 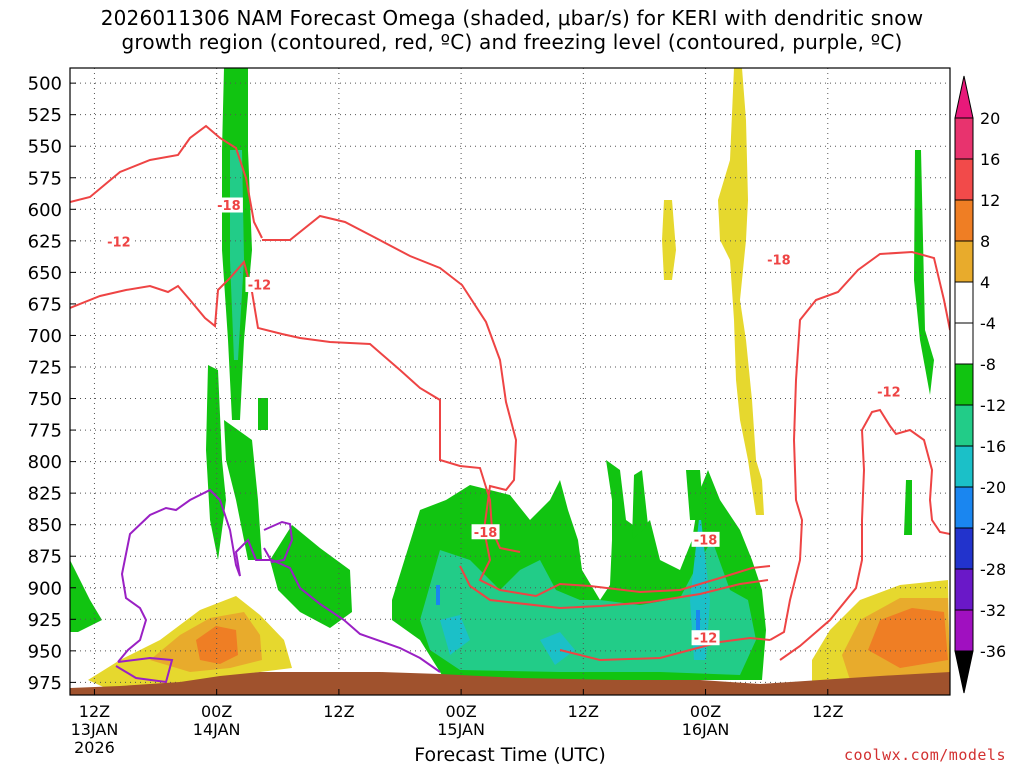 What do you see at coordinates (988, 323) in the screenshot?
I see `colorbar-label-5: -4` at bounding box center [988, 323].